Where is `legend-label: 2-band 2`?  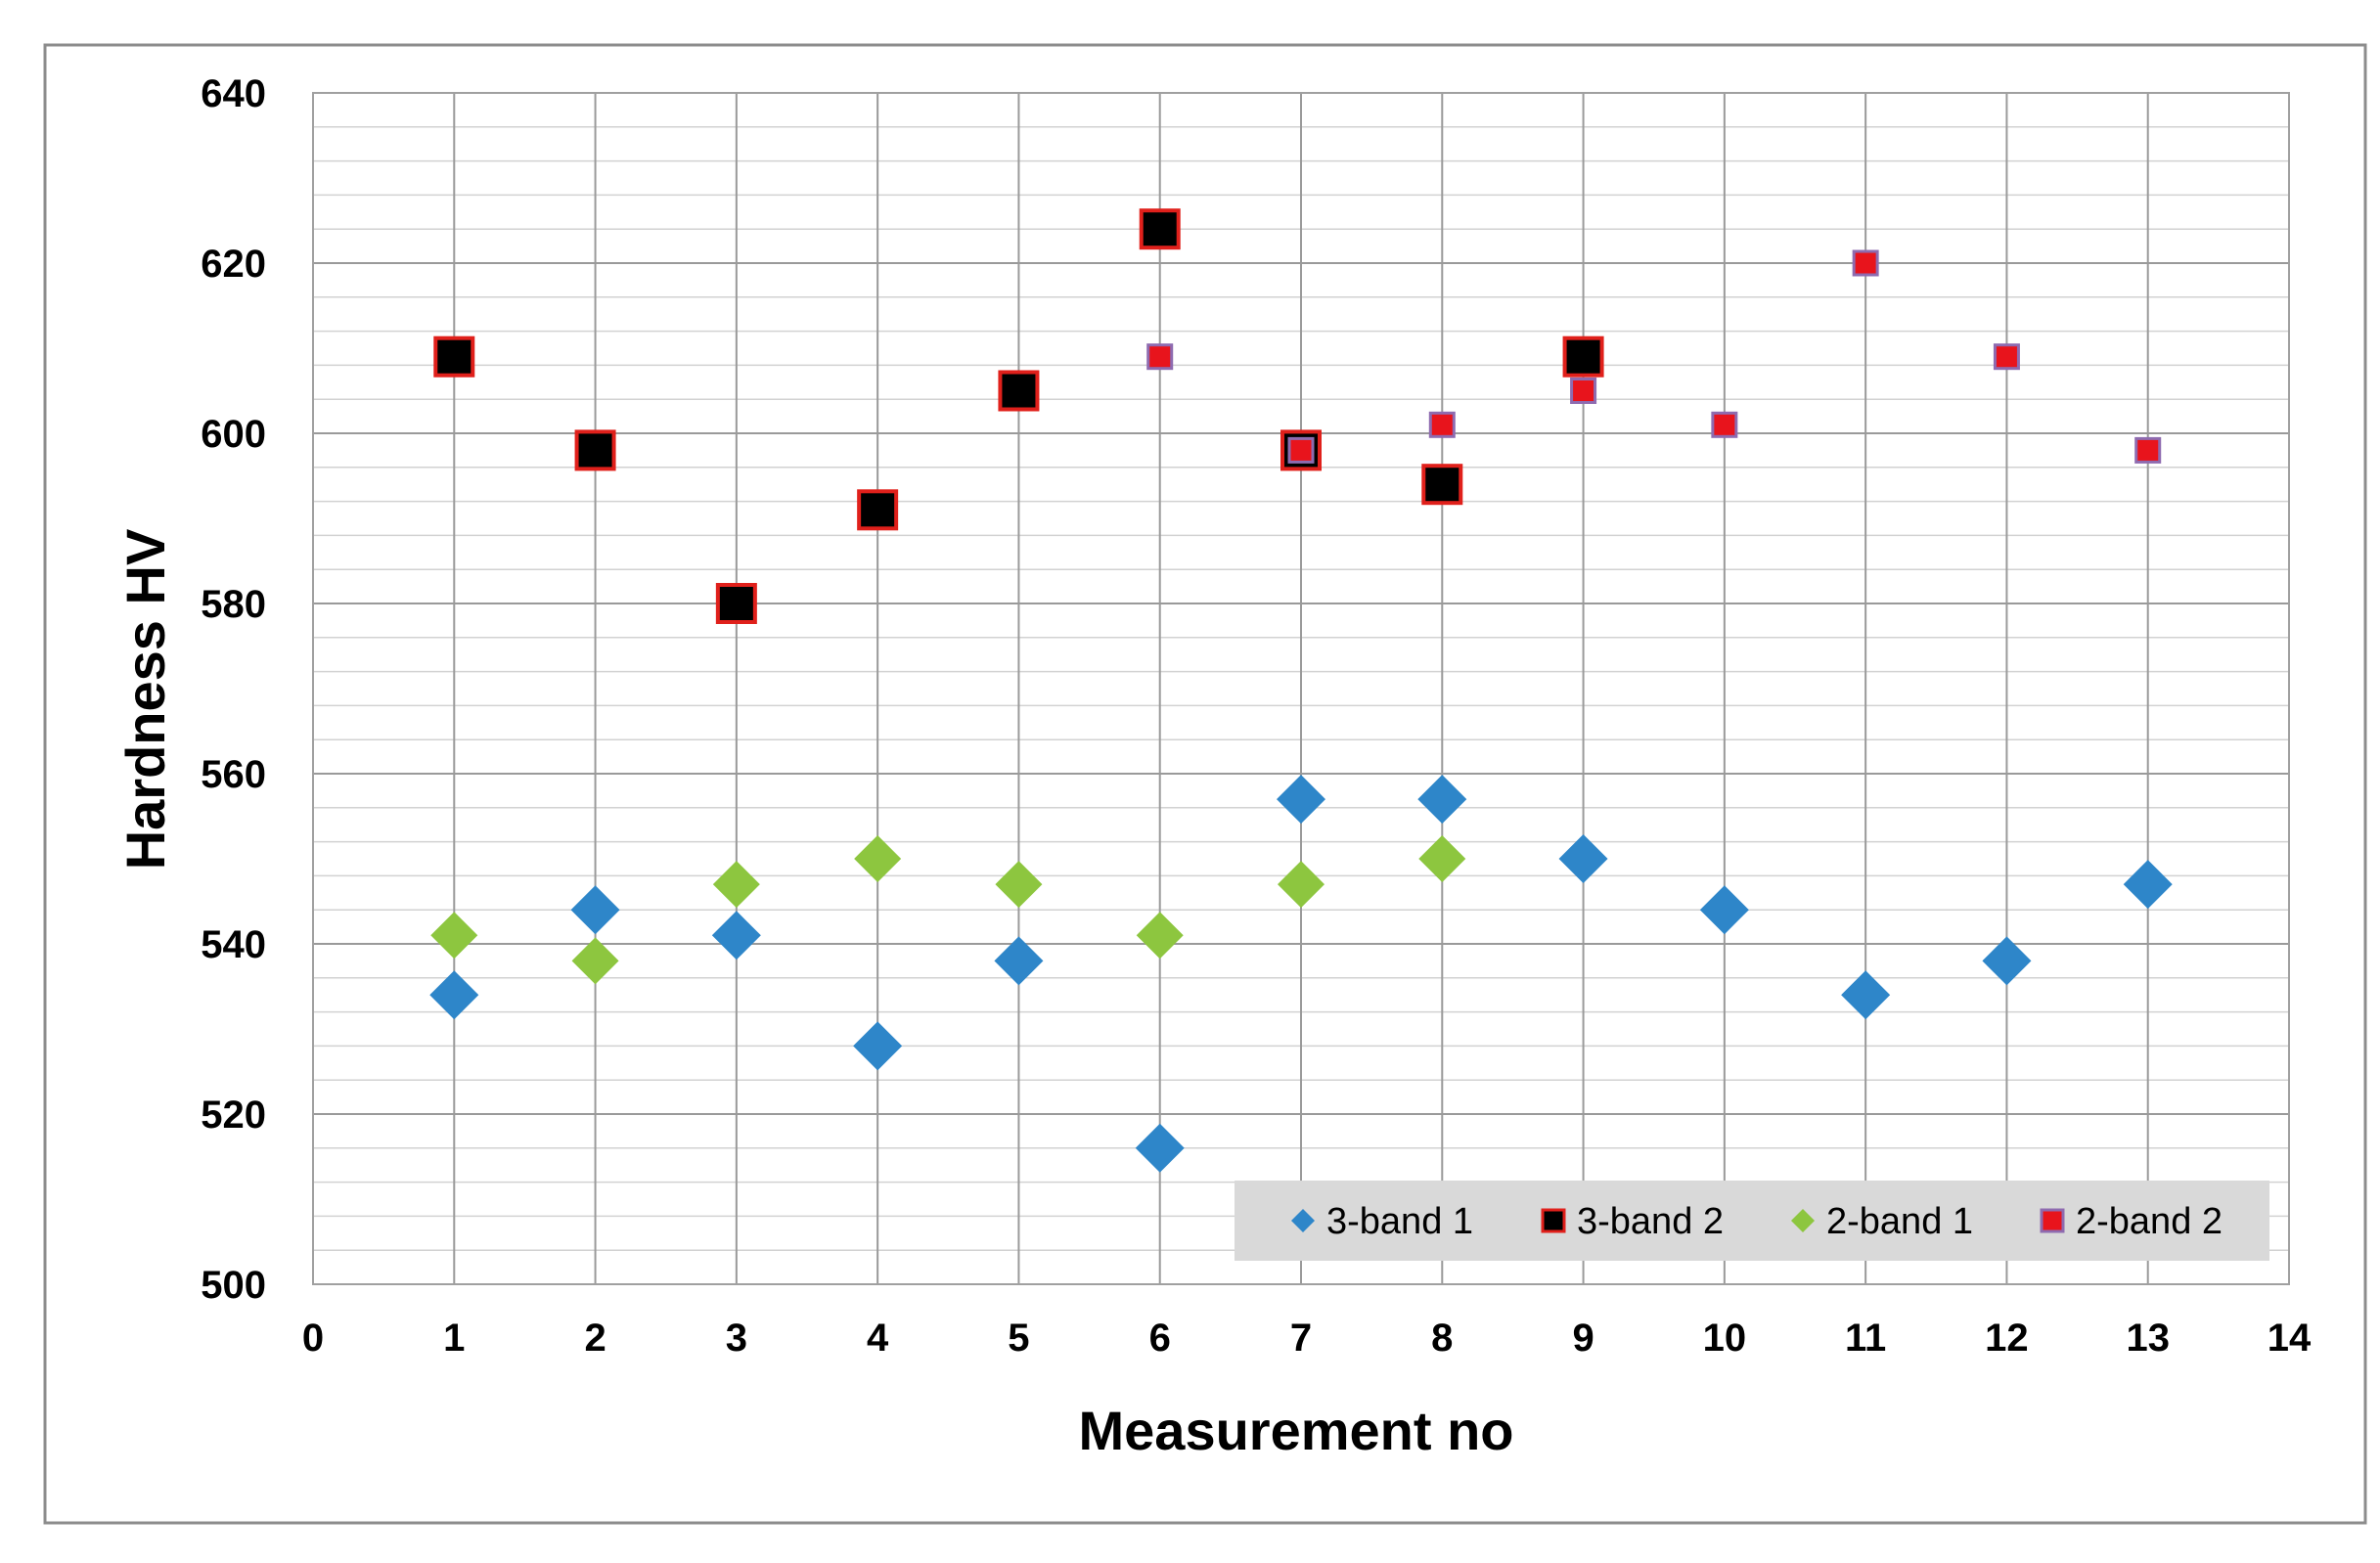
legend-label: 2-band 2 is located at coordinates (2149, 1221).